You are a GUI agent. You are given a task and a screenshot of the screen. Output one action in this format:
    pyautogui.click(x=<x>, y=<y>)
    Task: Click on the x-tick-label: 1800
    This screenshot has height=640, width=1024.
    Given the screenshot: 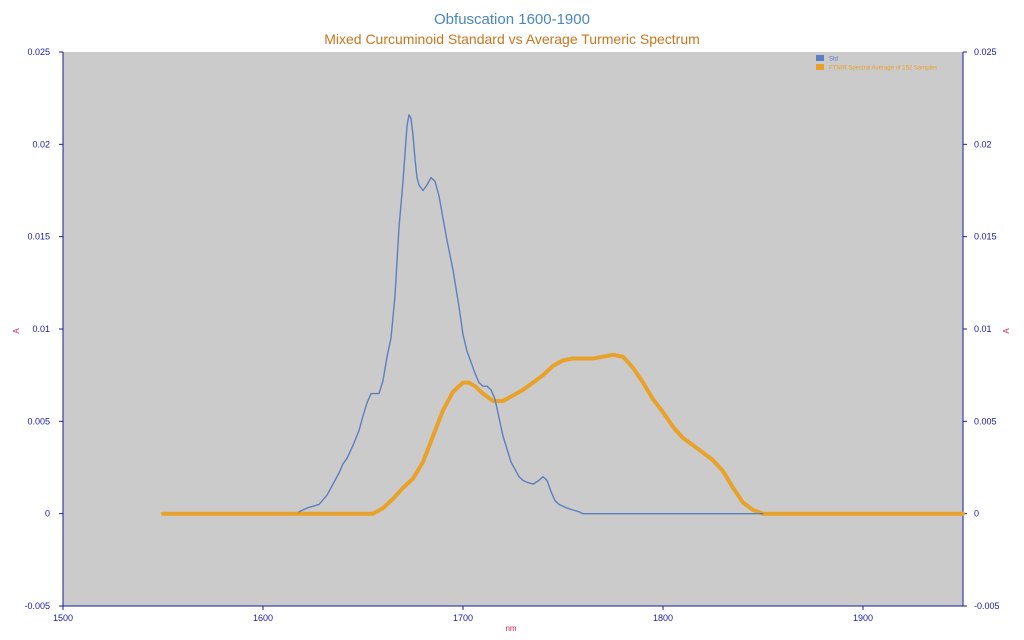 What is the action you would take?
    pyautogui.click(x=663, y=618)
    